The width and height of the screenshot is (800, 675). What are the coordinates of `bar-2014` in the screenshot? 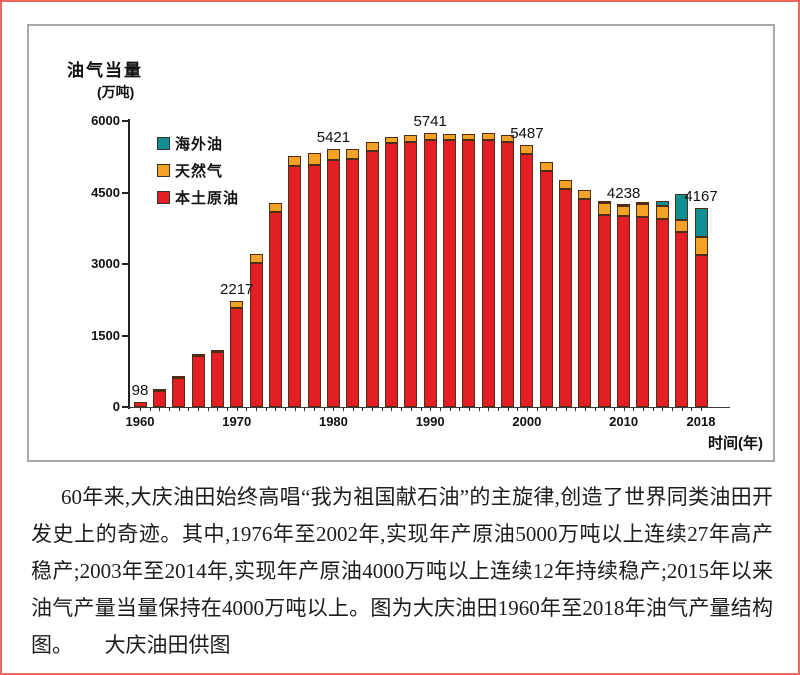 It's located at (662, 304).